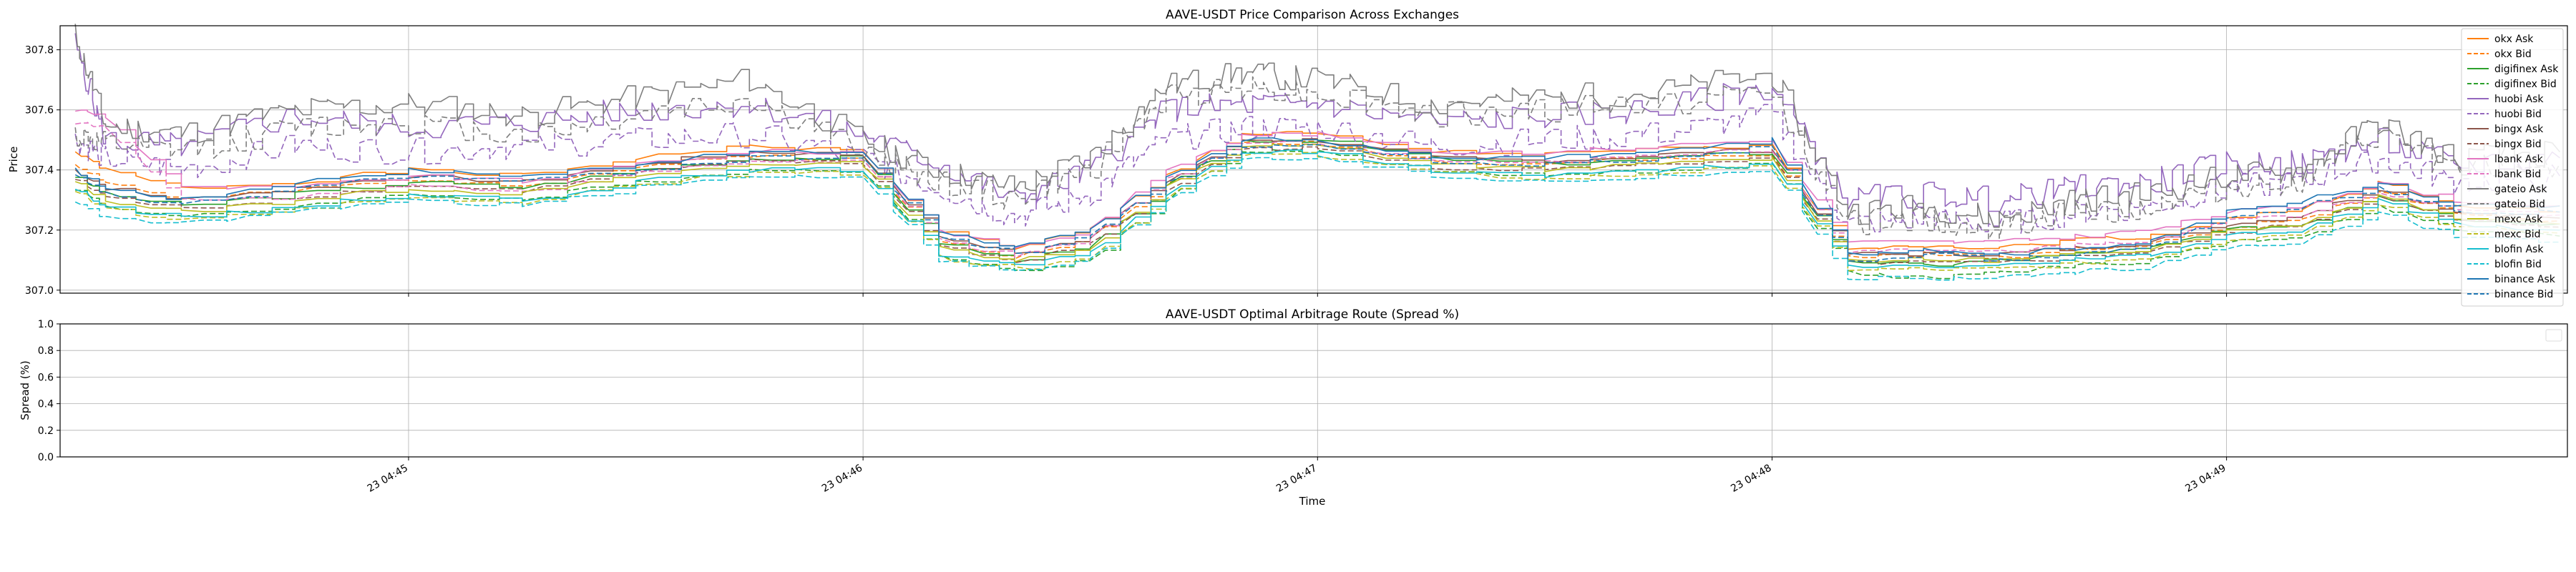  What do you see at coordinates (2519, 204) in the screenshot?
I see `legend-entry: gateio Bid` at bounding box center [2519, 204].